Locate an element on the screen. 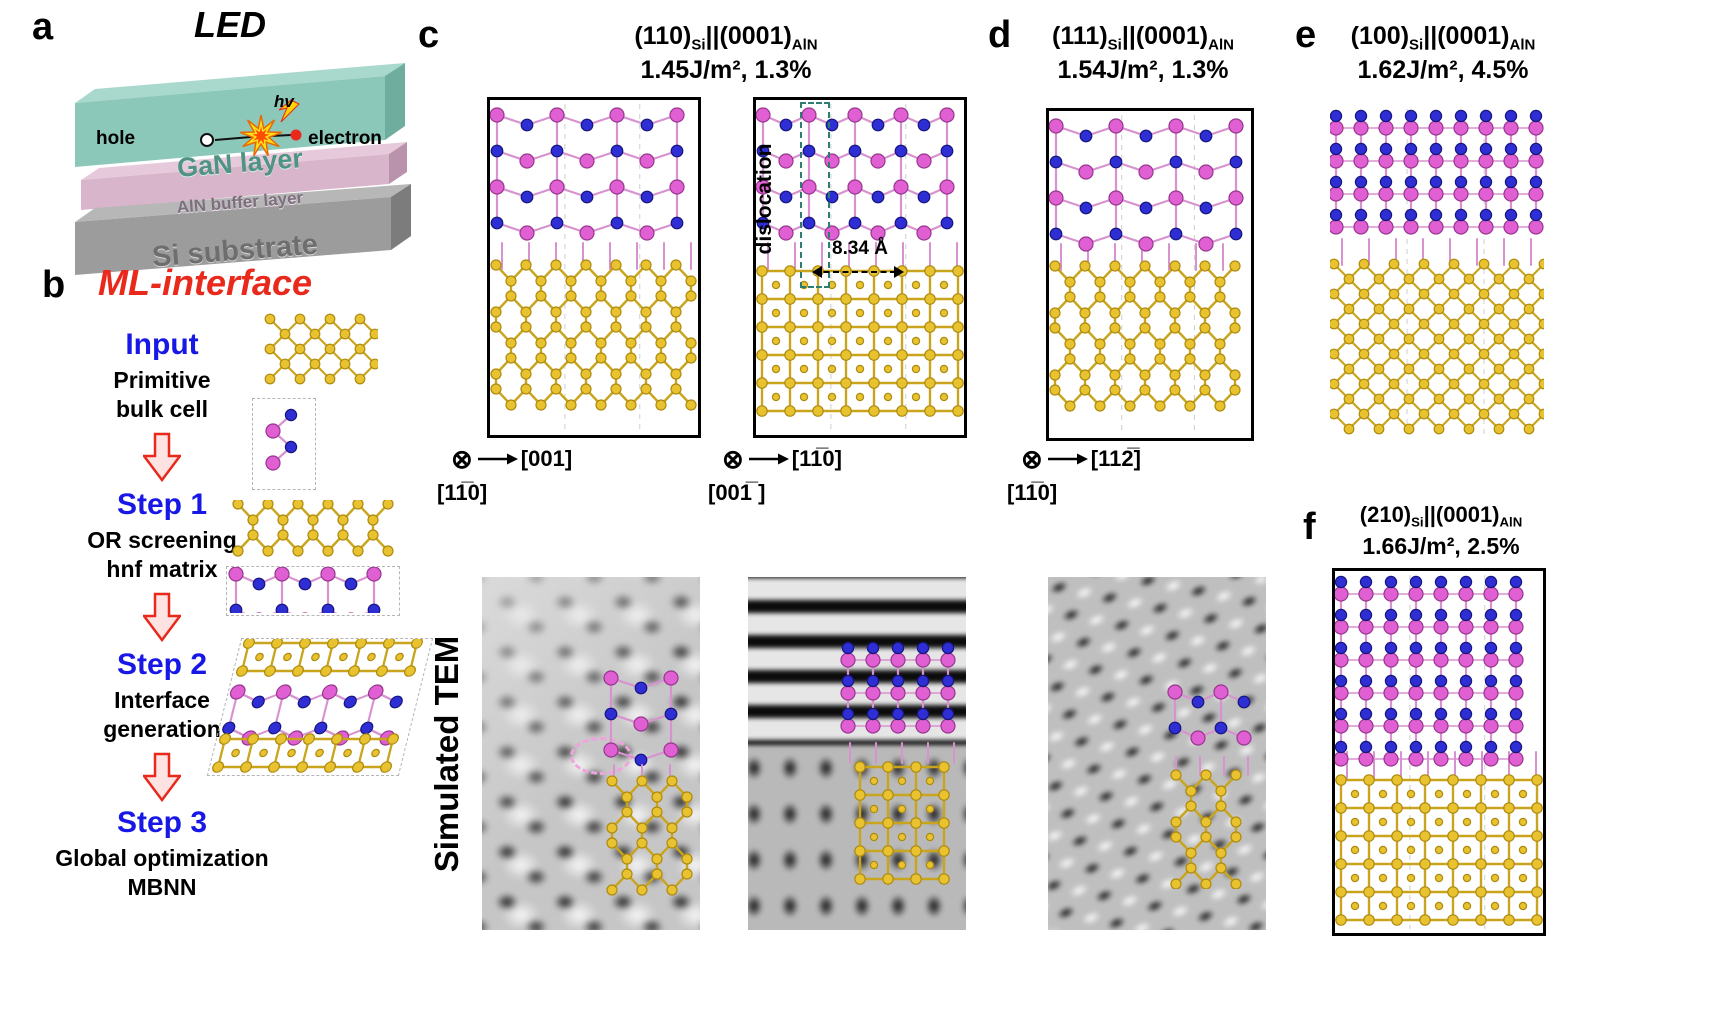  axis-d-into: [11̅0] is located at coordinates (1032, 492).